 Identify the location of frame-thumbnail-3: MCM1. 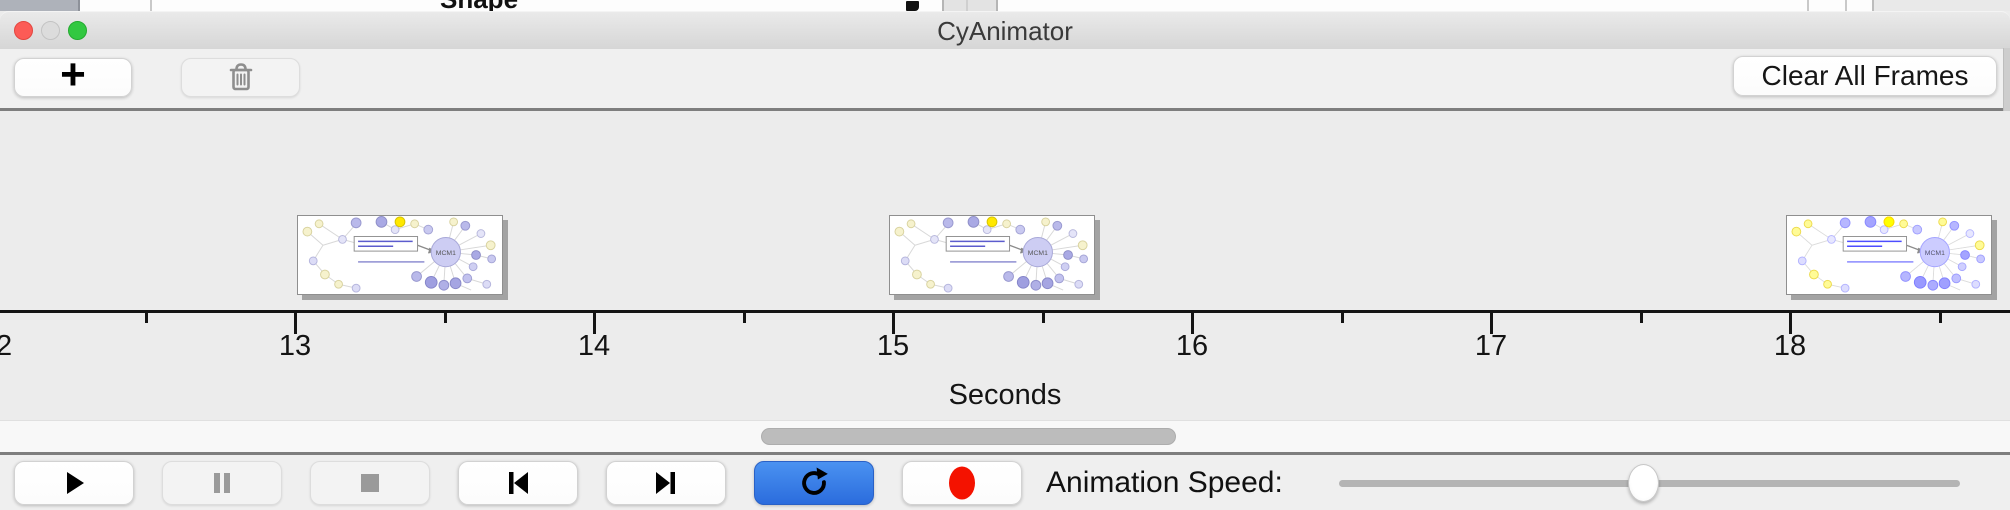
(1888, 255).